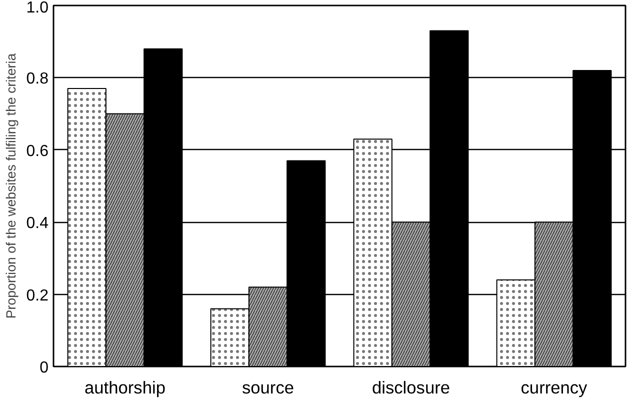  What do you see at coordinates (411, 388) in the screenshot?
I see `x-tick-label: disclosure` at bounding box center [411, 388].